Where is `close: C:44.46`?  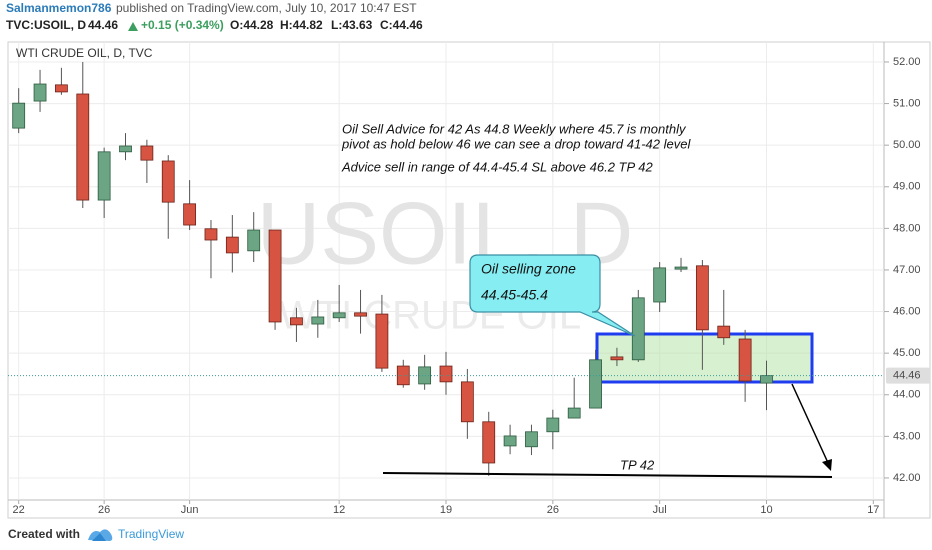 close: C:44.46 is located at coordinates (401, 25).